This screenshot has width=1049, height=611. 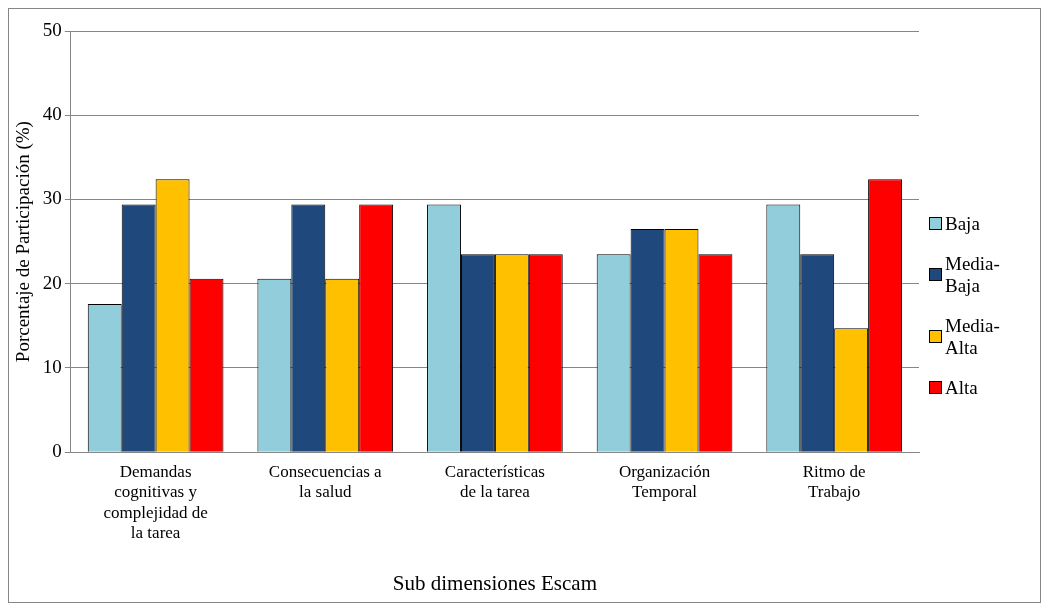 What do you see at coordinates (325, 481) in the screenshot?
I see `x-tick-label: Consecuencias a la salud` at bounding box center [325, 481].